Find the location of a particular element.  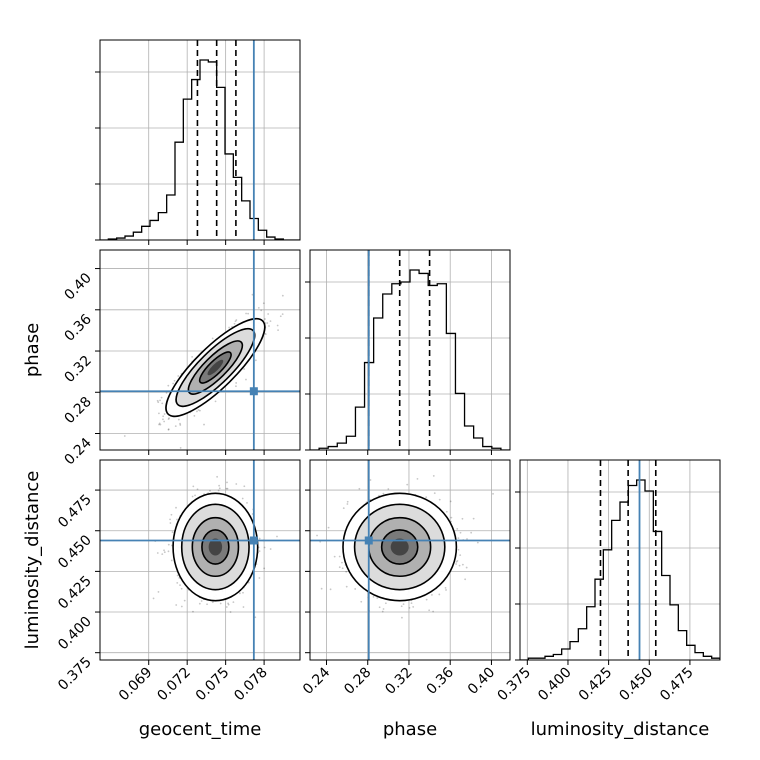

contour-line is located at coordinates (215, 547).